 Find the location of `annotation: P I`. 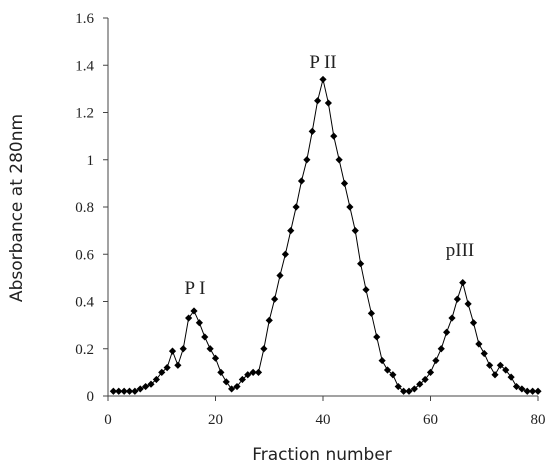

annotation: P I is located at coordinates (195, 288).